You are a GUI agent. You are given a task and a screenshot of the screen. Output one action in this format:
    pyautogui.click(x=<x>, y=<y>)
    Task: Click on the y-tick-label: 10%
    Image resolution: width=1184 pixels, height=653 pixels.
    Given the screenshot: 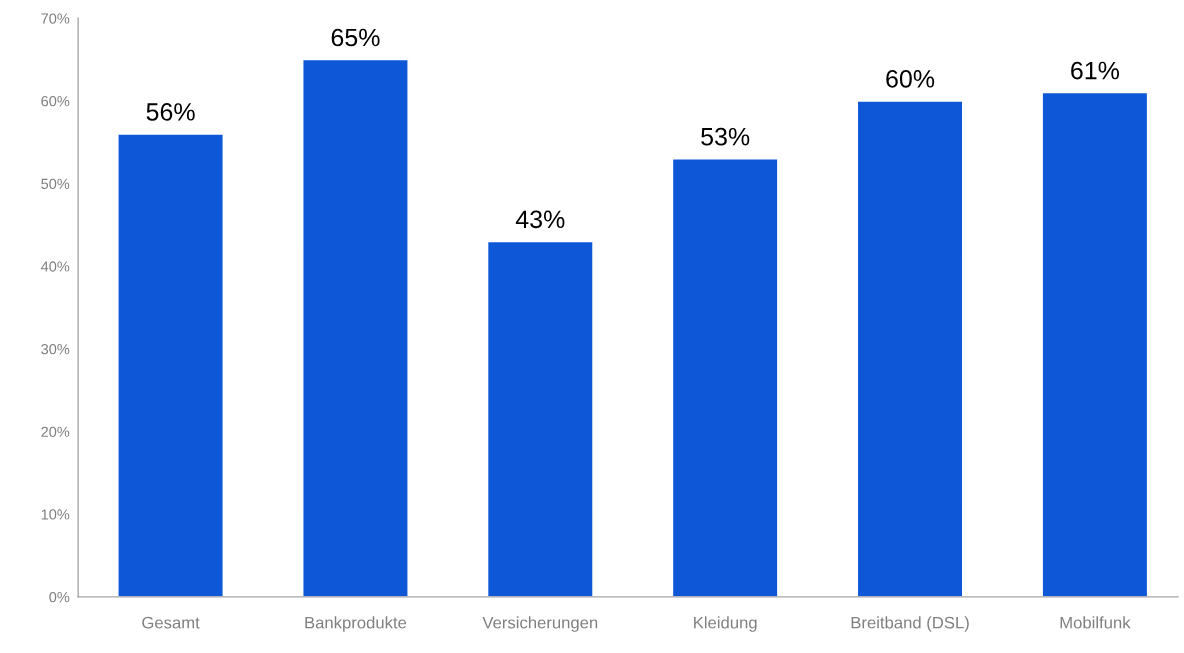 What is the action you would take?
    pyautogui.click(x=55, y=514)
    